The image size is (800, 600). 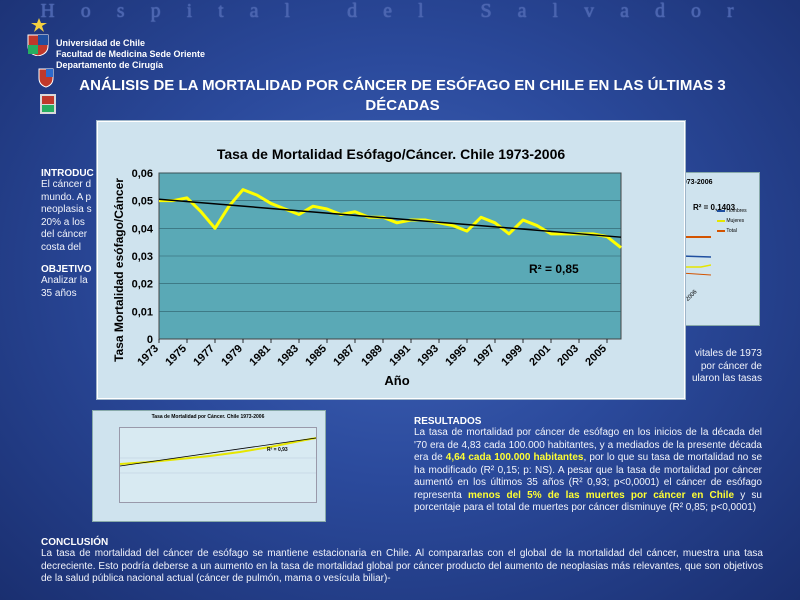 What do you see at coordinates (484, 356) in the screenshot?
I see `x-tick-label: 1997` at bounding box center [484, 356].